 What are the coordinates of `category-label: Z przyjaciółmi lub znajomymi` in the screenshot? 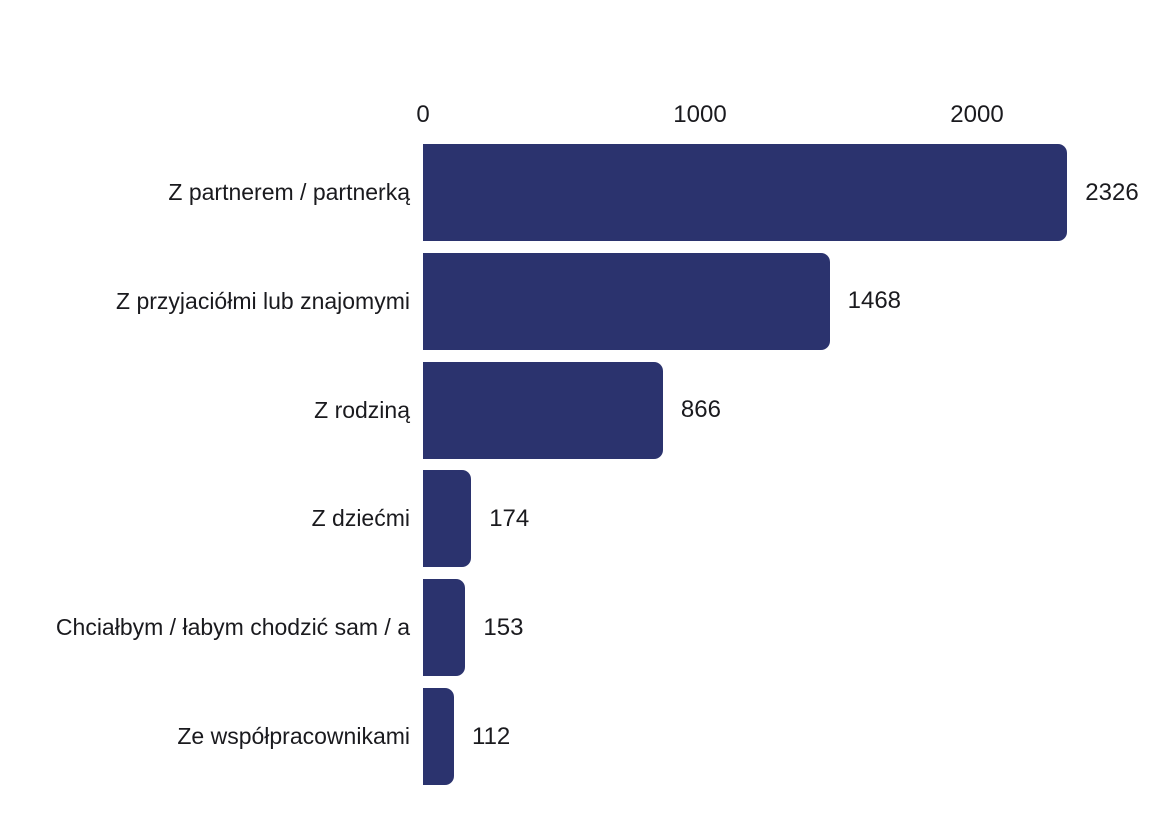 It's located at (263, 300).